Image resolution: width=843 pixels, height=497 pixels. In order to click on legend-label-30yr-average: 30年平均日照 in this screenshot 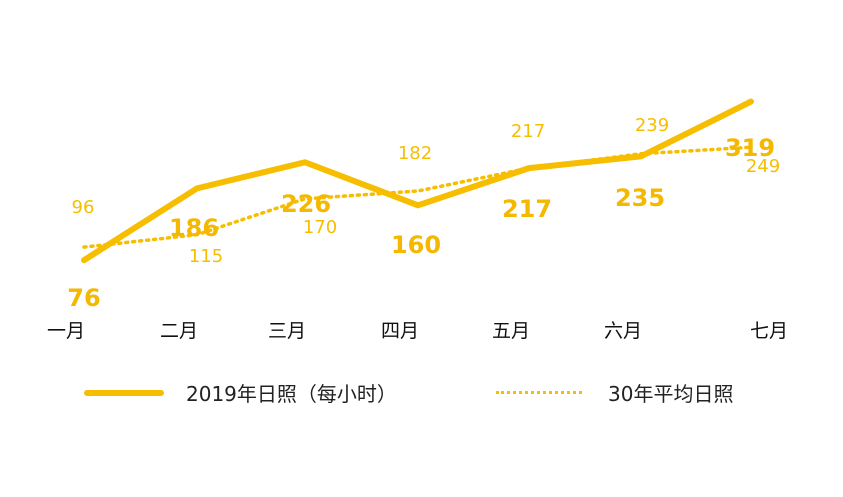, I will do `click(671, 394)`.